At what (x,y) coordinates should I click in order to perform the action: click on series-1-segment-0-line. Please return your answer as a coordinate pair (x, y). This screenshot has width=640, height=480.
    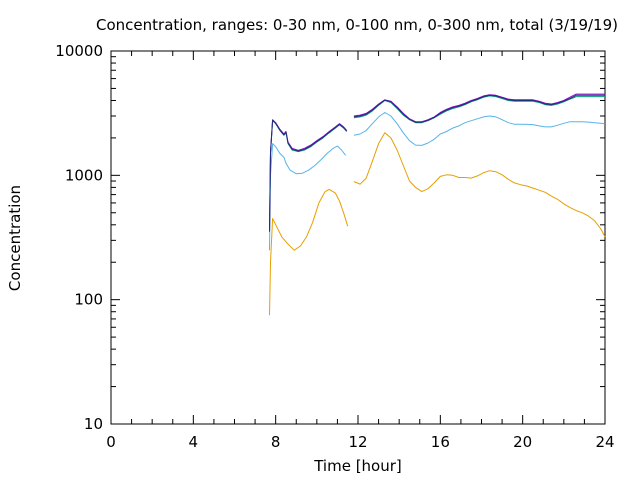
    Looking at the image, I should click on (307, 197).